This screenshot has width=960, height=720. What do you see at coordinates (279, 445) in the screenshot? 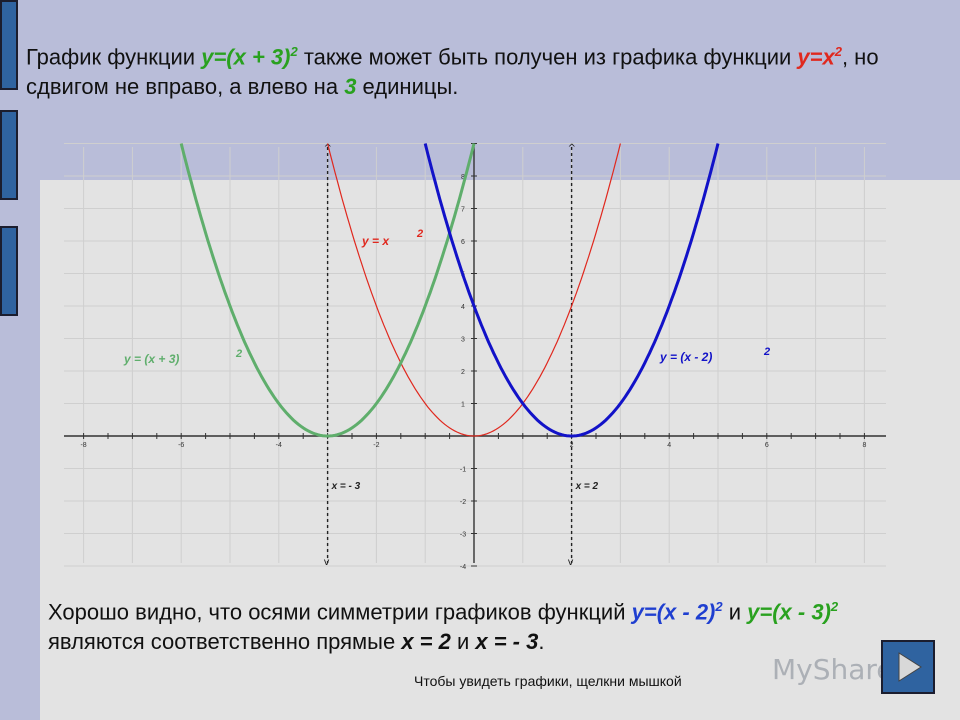
I see `x-tick-label: -4` at bounding box center [279, 445].